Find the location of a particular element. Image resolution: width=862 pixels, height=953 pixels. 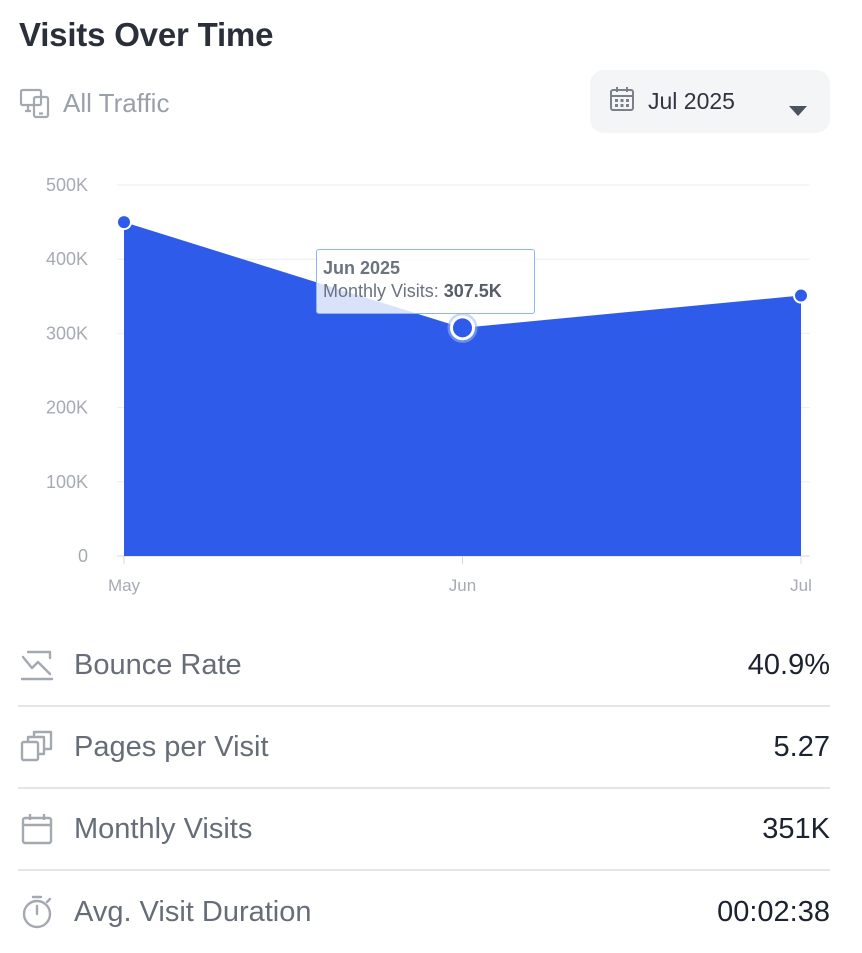

y-tick-label: 500K is located at coordinates (67, 185).